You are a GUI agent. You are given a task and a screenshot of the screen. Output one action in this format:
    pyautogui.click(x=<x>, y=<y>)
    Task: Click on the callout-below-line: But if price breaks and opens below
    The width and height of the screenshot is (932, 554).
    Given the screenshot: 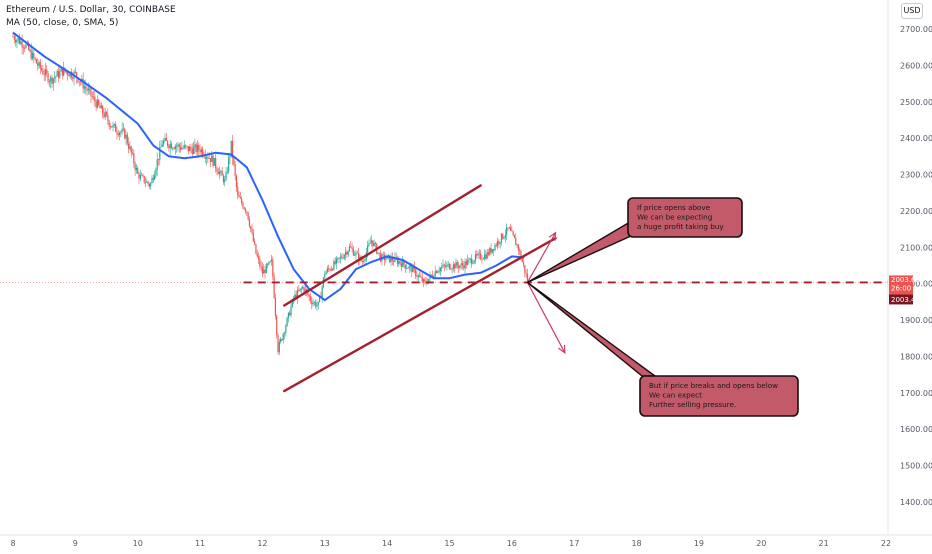 What is the action you would take?
    pyautogui.click(x=713, y=385)
    